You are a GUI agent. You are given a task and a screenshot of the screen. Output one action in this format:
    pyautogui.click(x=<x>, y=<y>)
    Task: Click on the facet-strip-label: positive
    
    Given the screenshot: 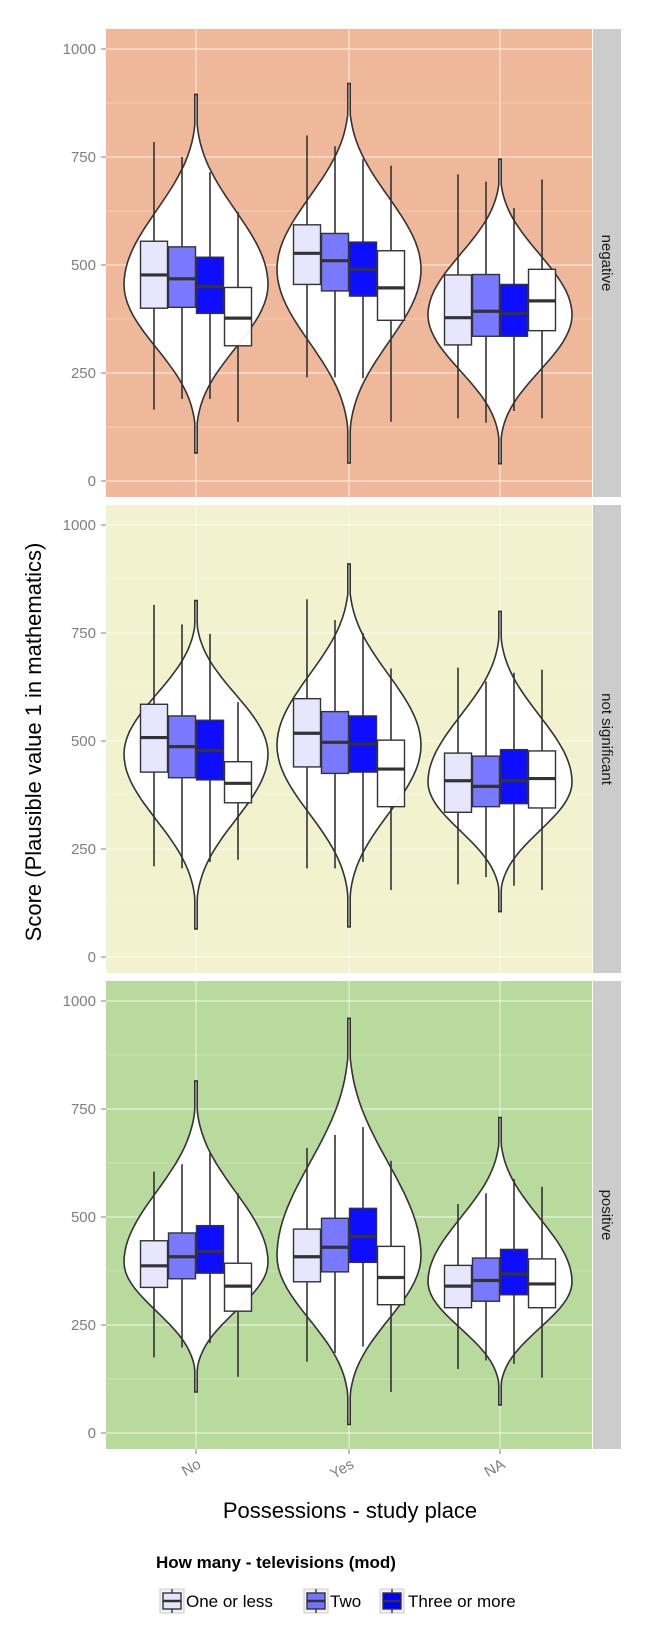 What is the action you would take?
    pyautogui.click(x=606, y=1215)
    